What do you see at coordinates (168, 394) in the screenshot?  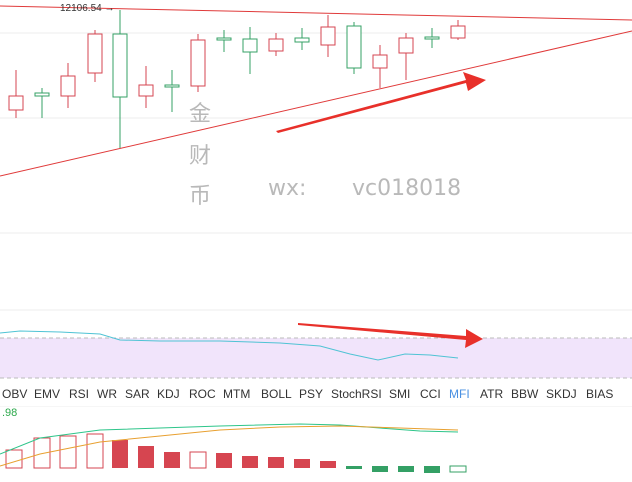 I see `tab-kdj: KDJ` at bounding box center [168, 394].